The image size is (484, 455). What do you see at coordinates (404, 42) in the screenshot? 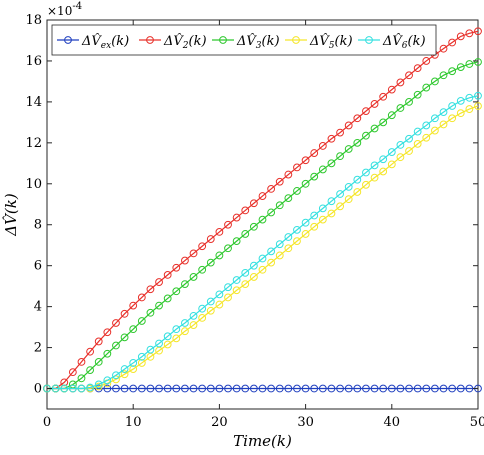
I see `legend-label: ΔV̂6(k)` at bounding box center [404, 42].